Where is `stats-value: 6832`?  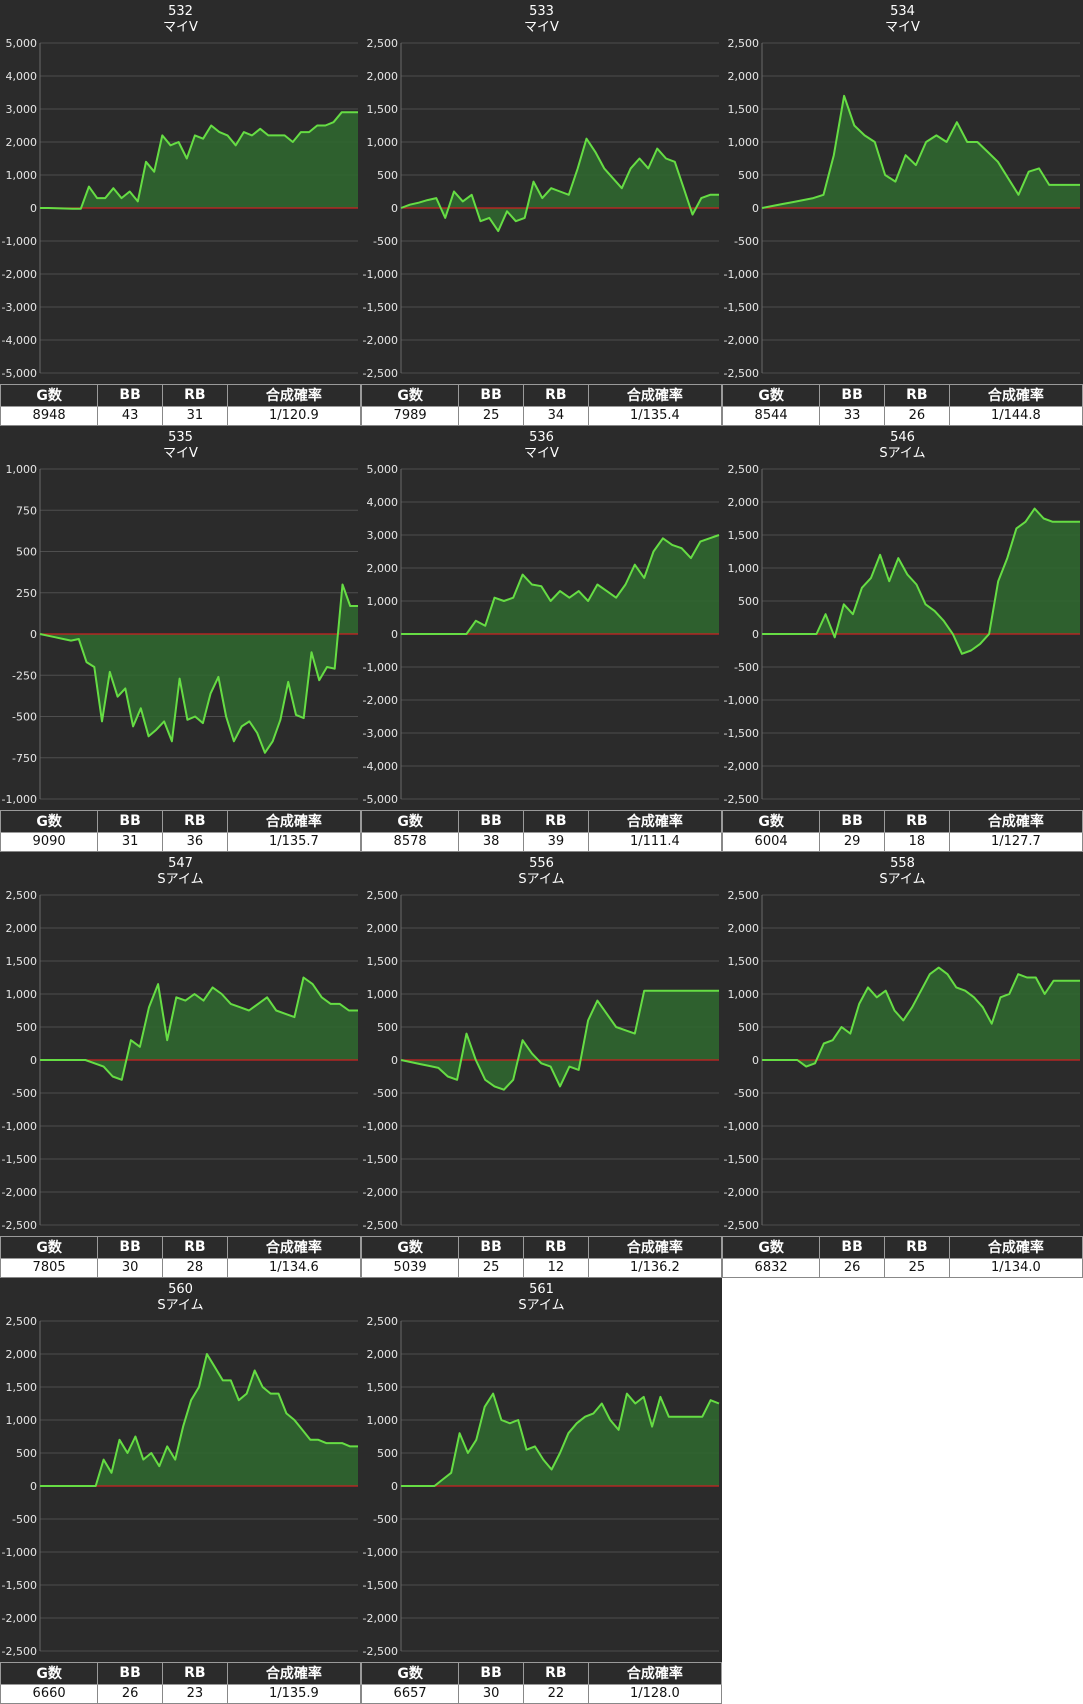 stats-value: 6832 is located at coordinates (771, 1267).